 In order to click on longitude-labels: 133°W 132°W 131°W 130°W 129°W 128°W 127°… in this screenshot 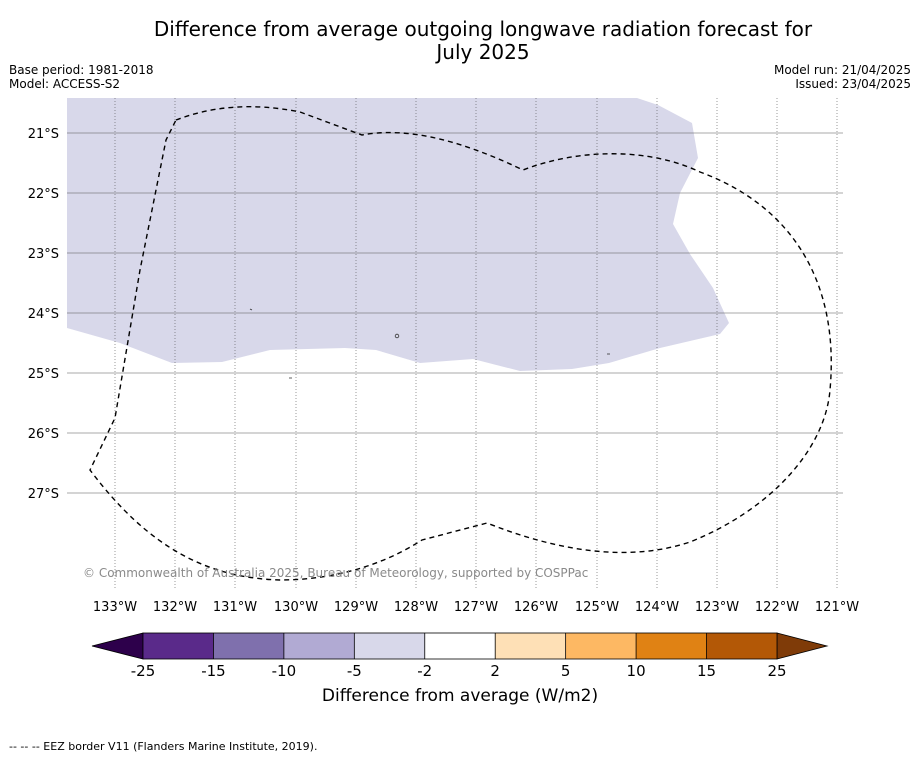, I will do `click(476, 607)`.